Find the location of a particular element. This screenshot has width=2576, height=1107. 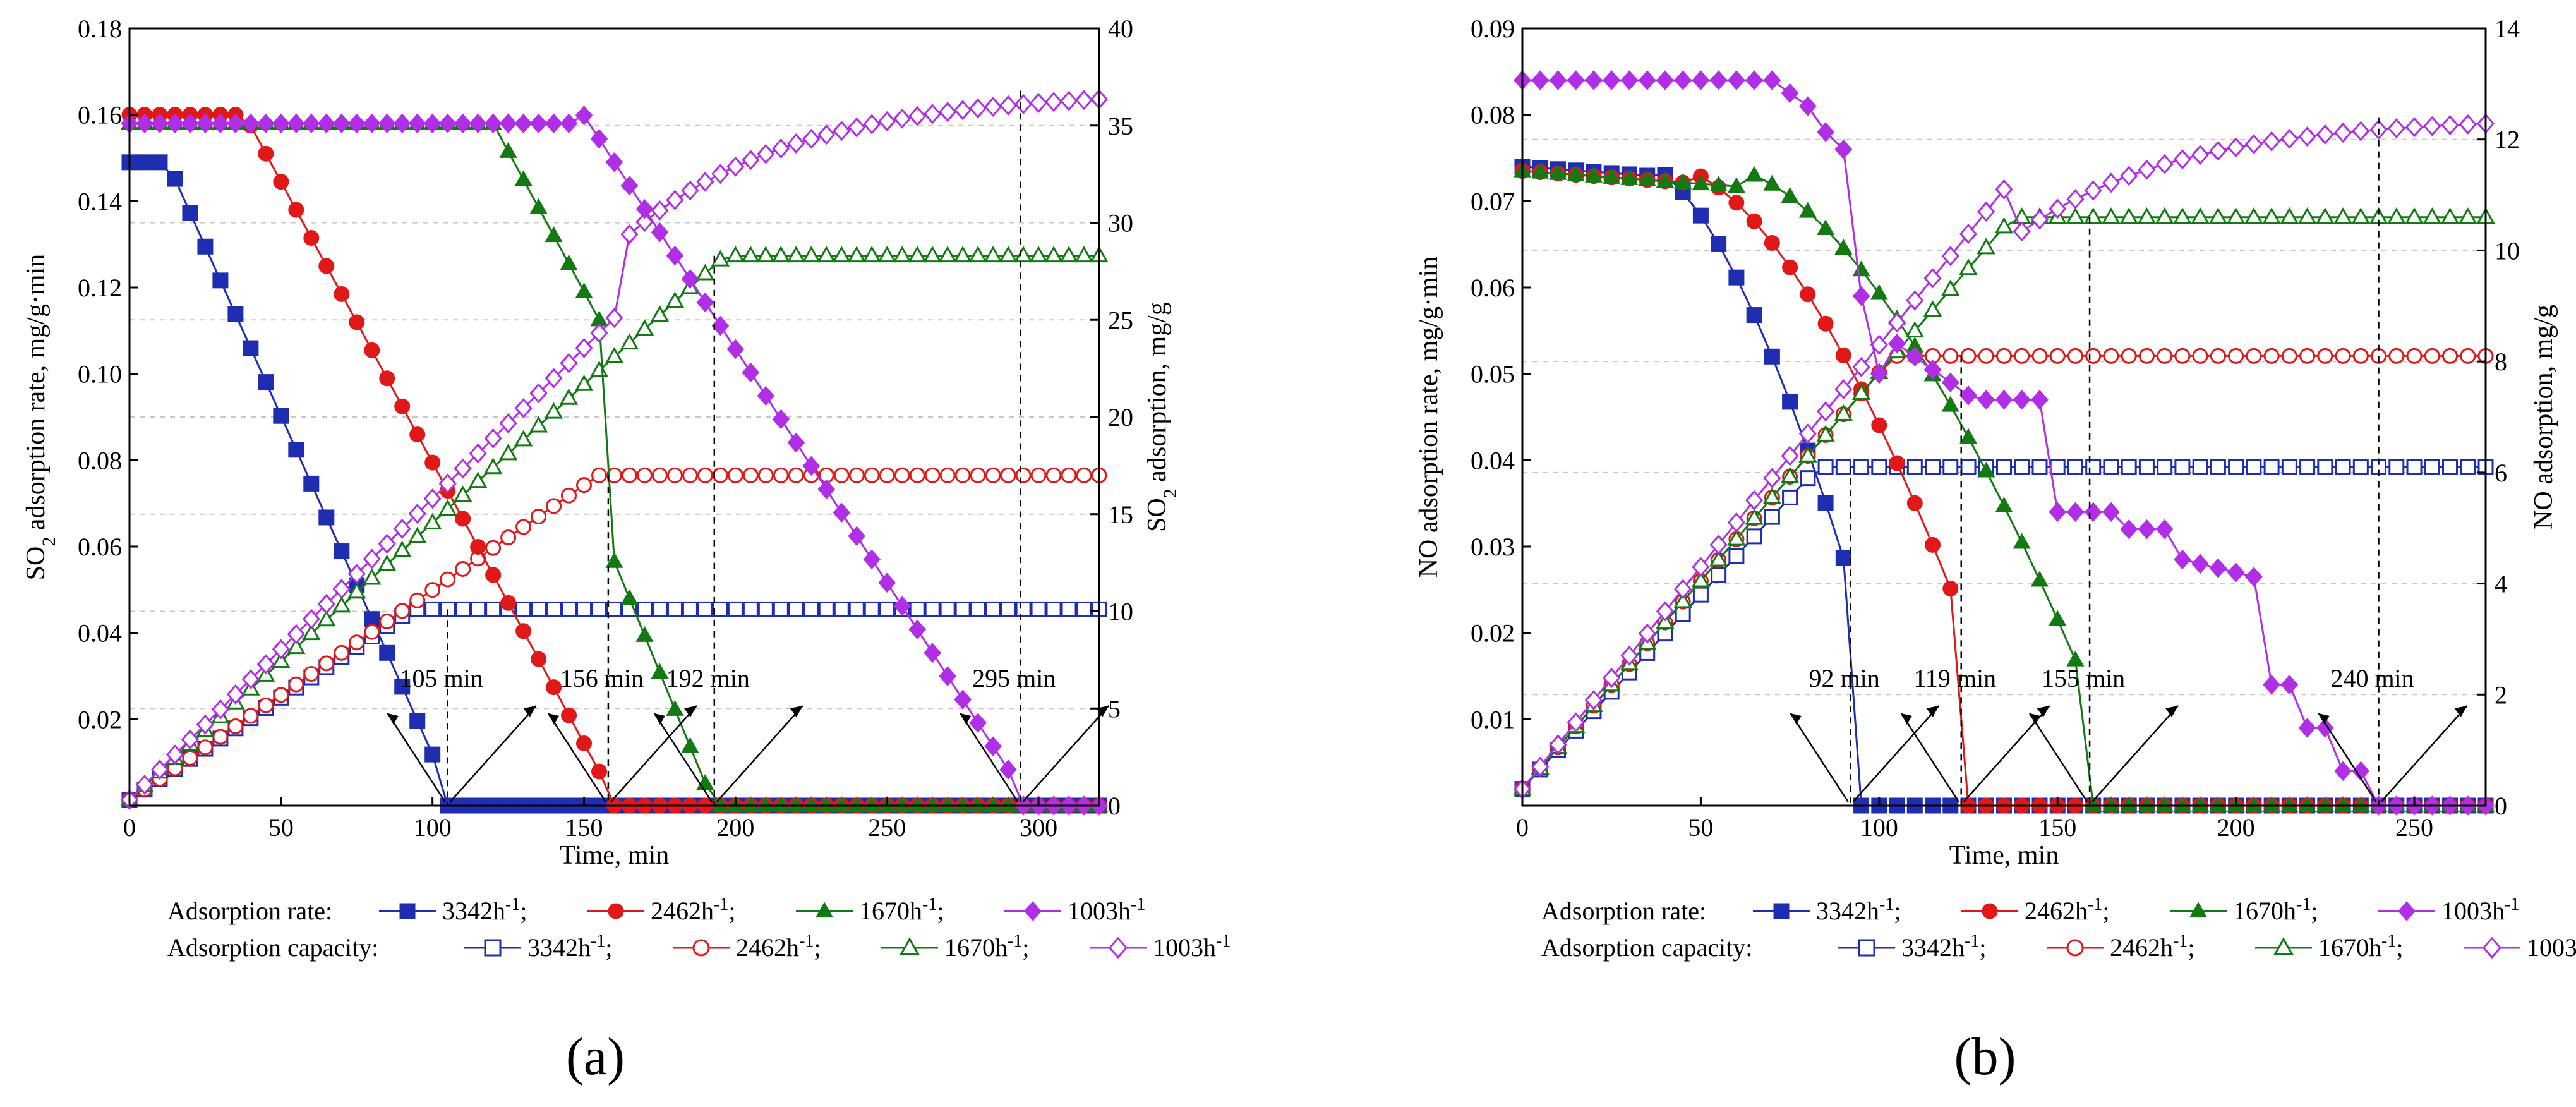

x-tick-label: 200 is located at coordinates (735, 827).